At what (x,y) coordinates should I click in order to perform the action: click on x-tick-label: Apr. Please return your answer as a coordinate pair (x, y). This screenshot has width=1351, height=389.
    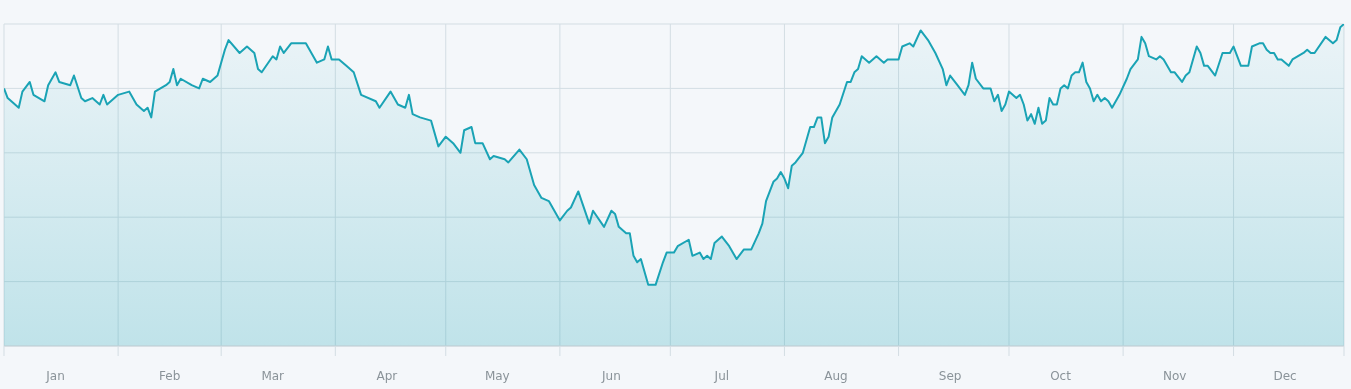
    Looking at the image, I should click on (387, 376).